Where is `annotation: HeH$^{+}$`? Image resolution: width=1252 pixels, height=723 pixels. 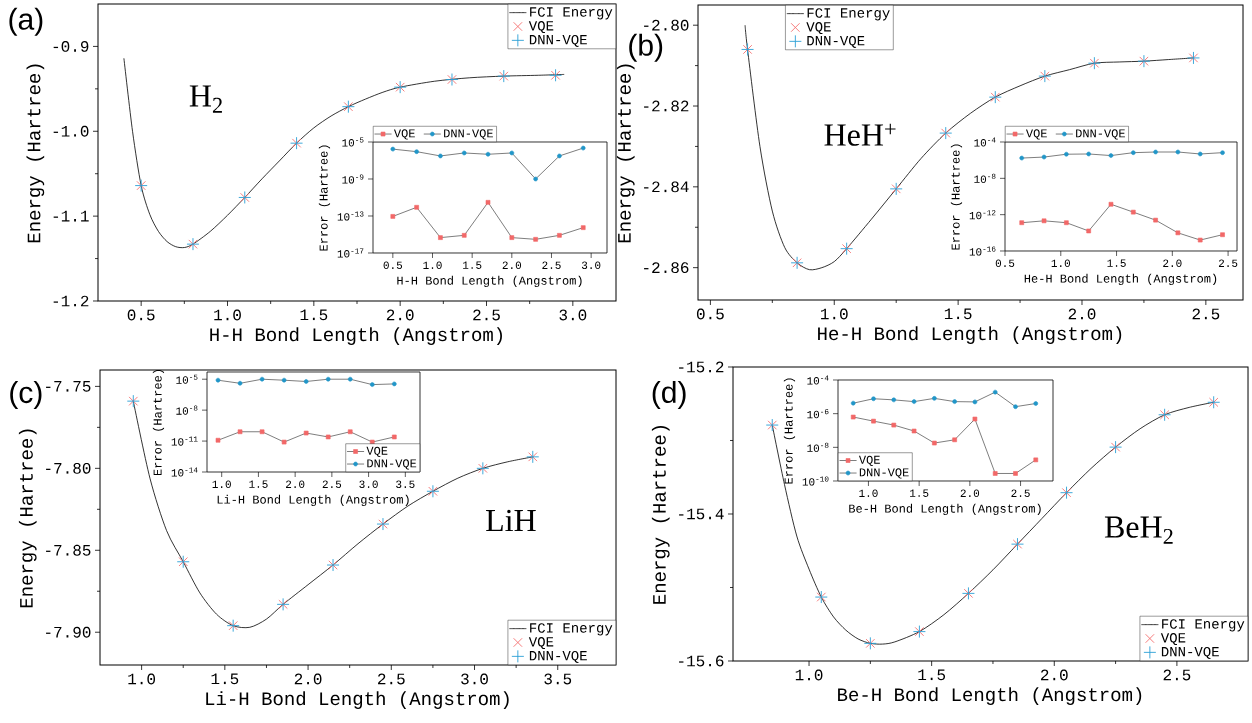
annotation: HeH$^{+}$ is located at coordinates (860, 134).